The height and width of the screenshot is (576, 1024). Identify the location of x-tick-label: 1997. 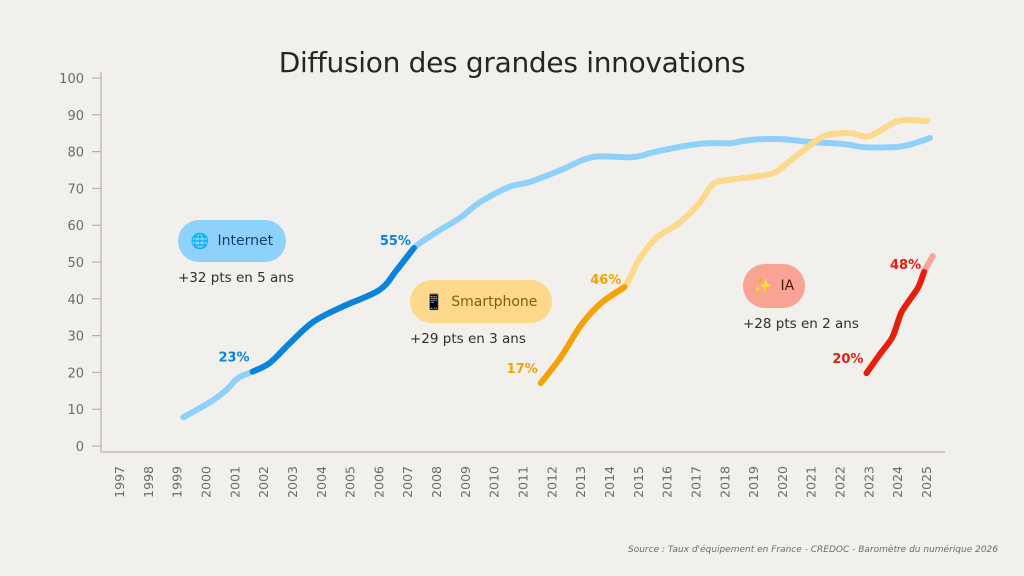
(119, 482).